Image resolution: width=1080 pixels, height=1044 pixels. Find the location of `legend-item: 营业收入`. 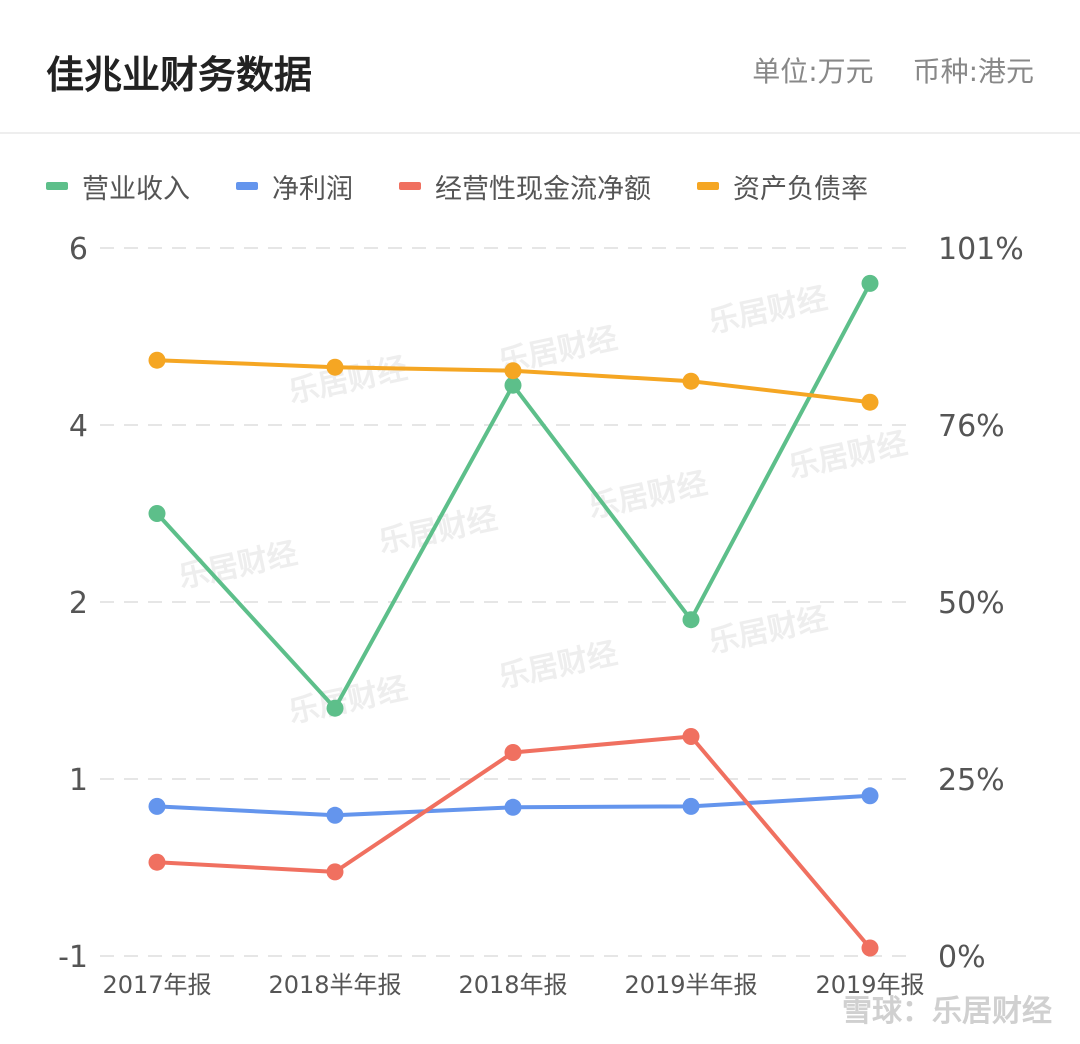

legend-item: 营业收入 is located at coordinates (118, 186).